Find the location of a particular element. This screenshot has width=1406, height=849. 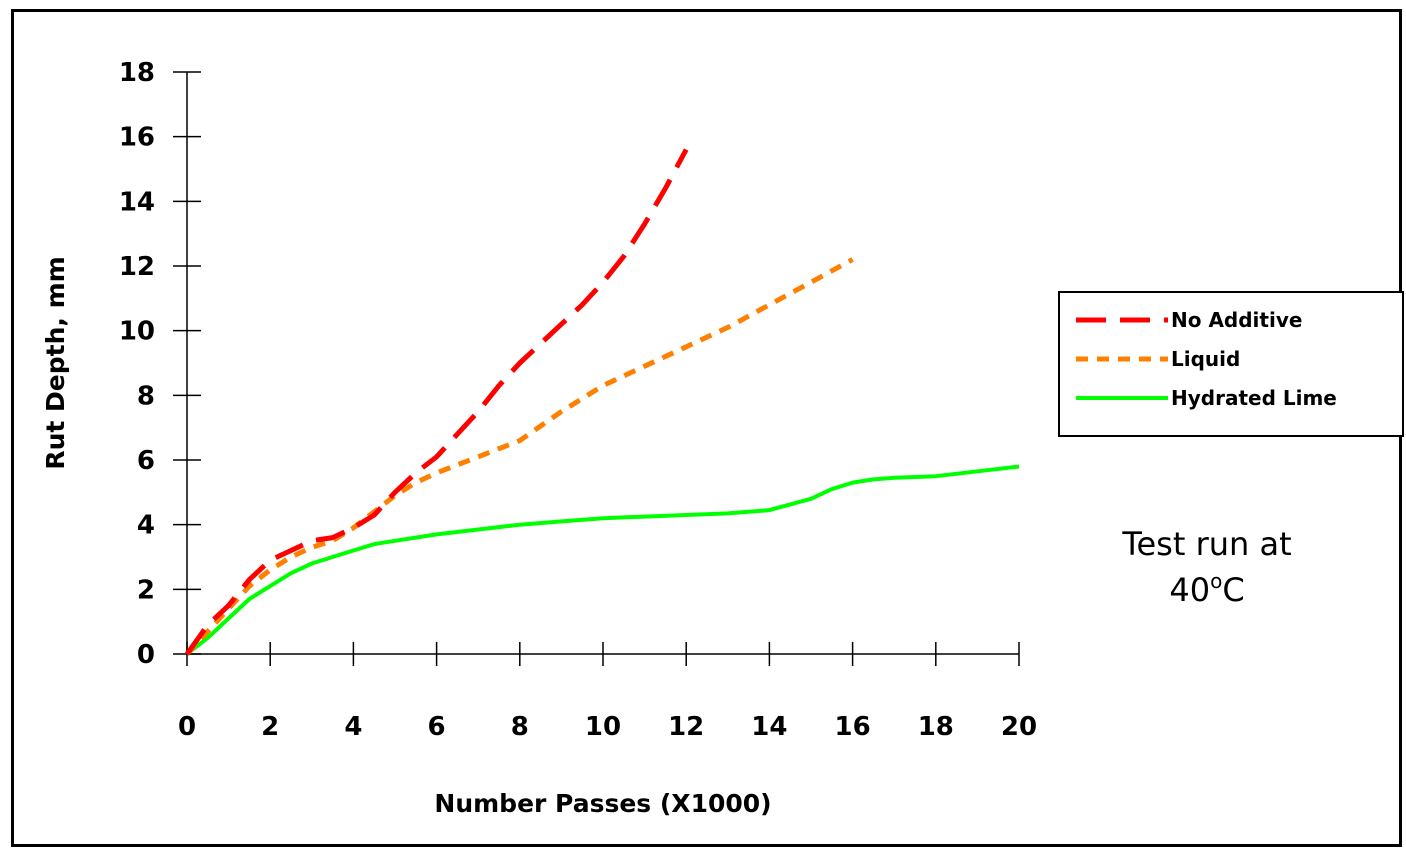

note-line-2: 40oC is located at coordinates (1206, 589).